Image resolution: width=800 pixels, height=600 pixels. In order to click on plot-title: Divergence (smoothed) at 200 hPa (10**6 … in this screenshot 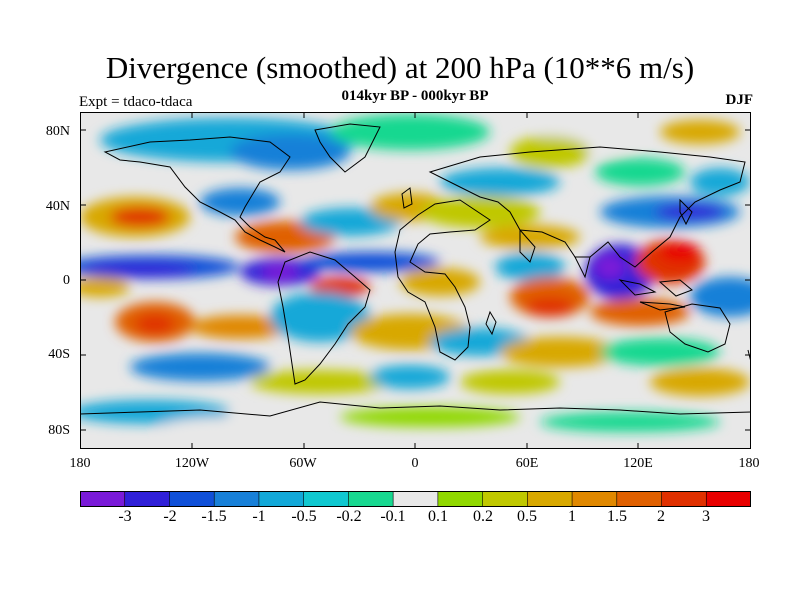, I will do `click(400, 67)`.